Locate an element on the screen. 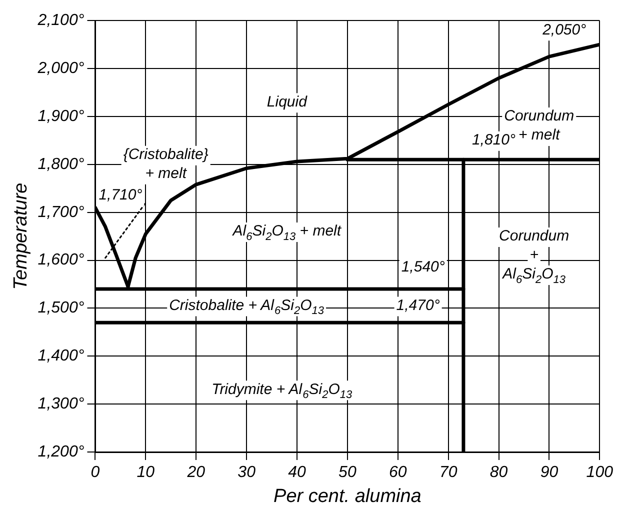 The width and height of the screenshot is (624, 516). x-axis-title: Per cent. alumina is located at coordinates (348, 496).